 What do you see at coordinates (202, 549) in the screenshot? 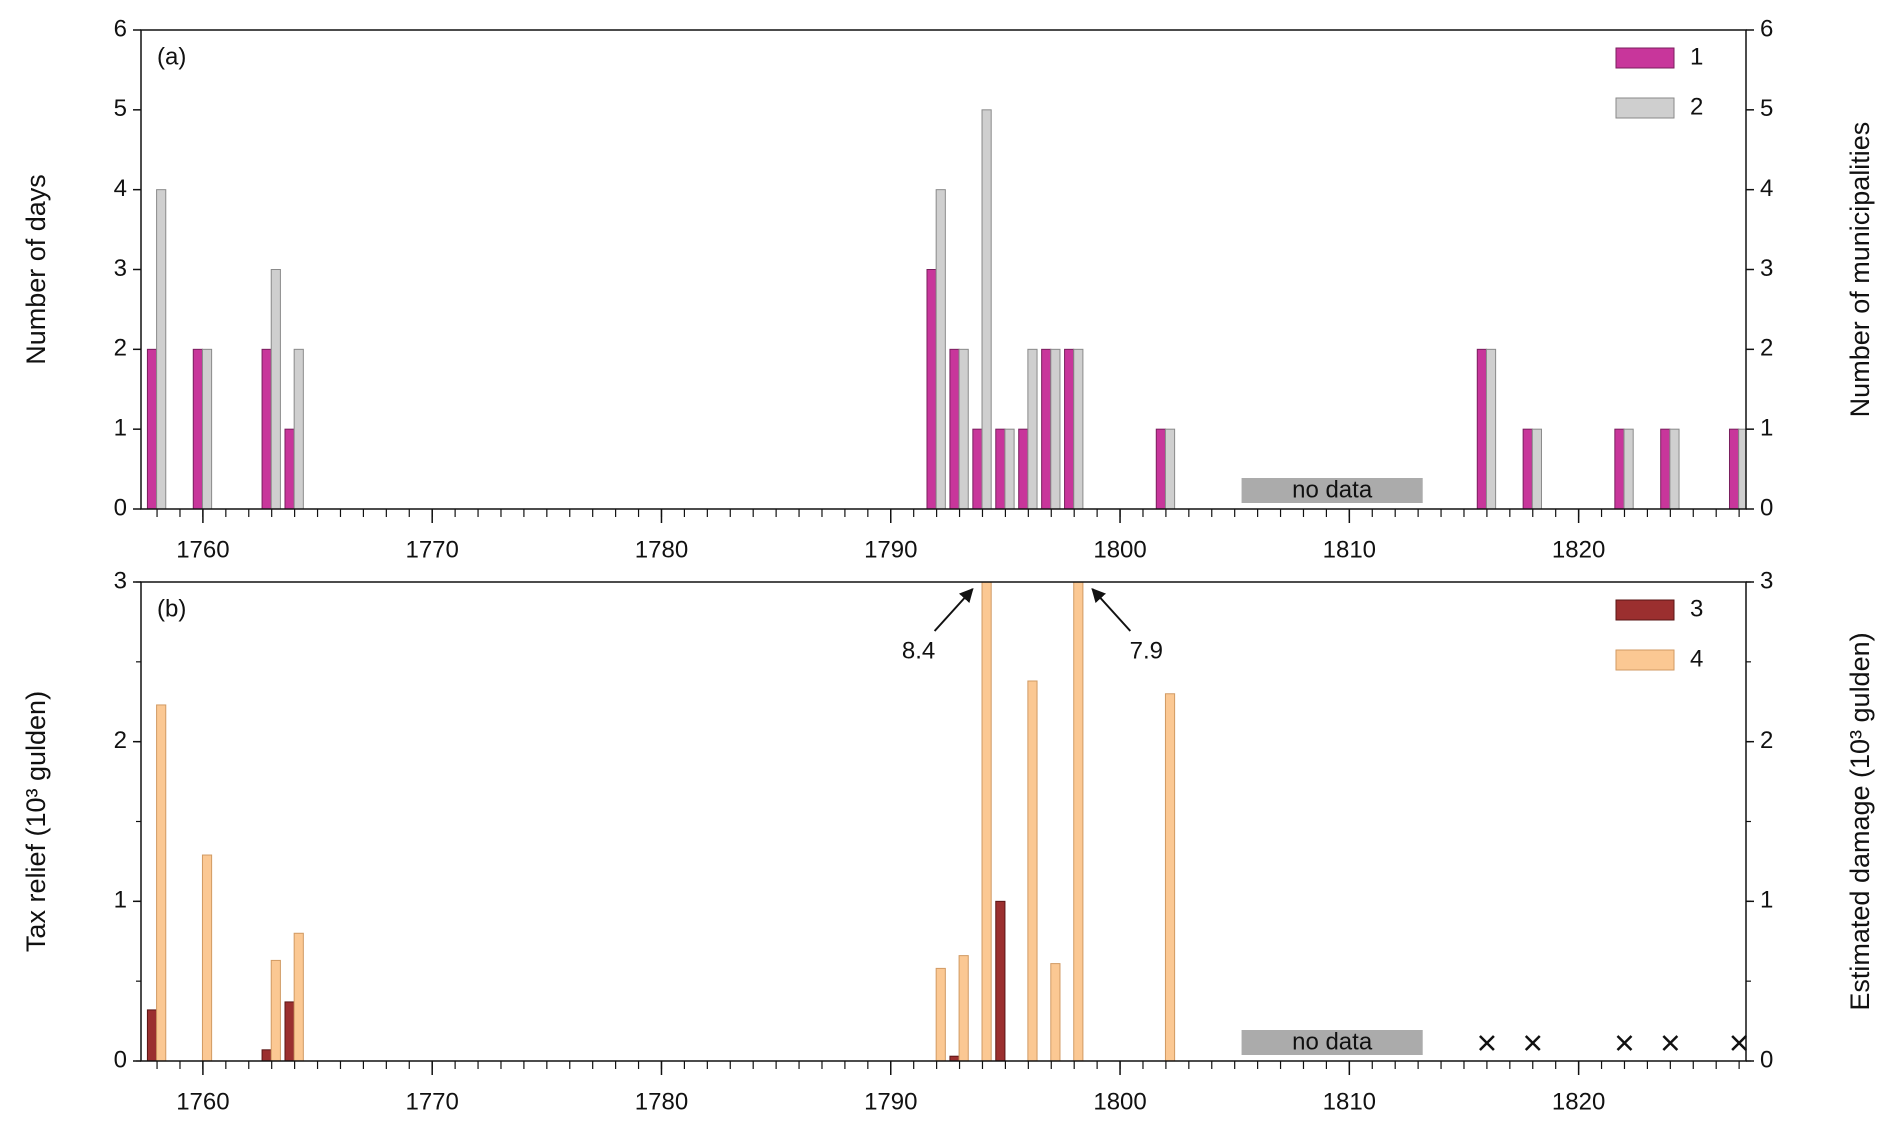
I see `x-tick-label: 1760` at bounding box center [202, 549].